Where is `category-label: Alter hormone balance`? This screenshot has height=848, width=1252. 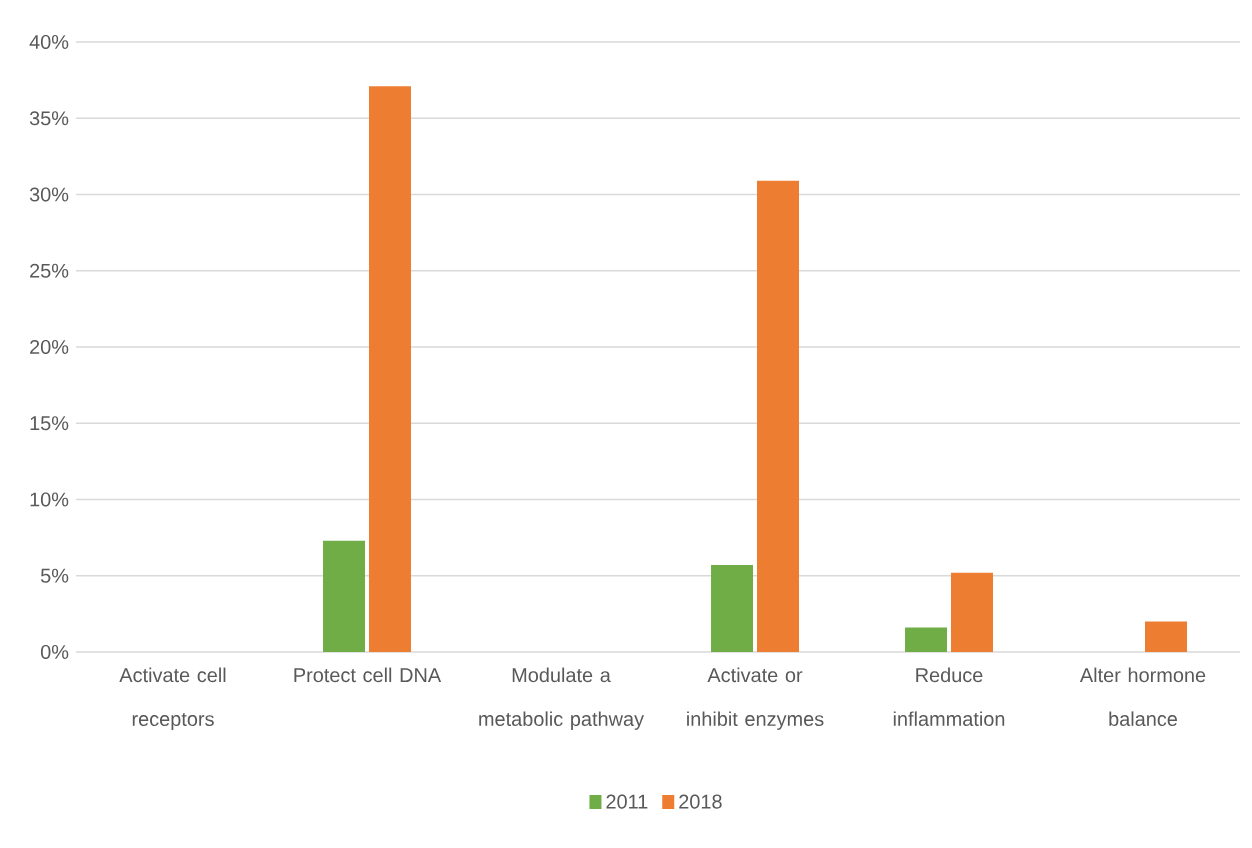
category-label: Alter hormone balance is located at coordinates (1142, 696).